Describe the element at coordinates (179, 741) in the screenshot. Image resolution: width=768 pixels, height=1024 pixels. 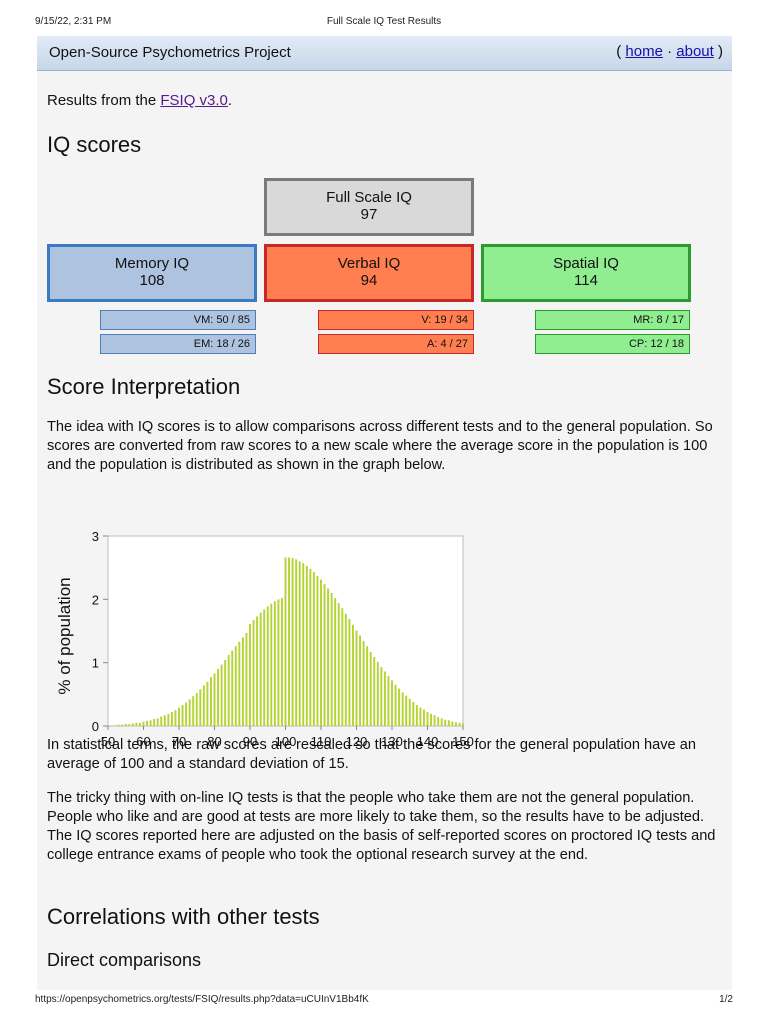
I see `x-tick-label-70: 70` at that location.